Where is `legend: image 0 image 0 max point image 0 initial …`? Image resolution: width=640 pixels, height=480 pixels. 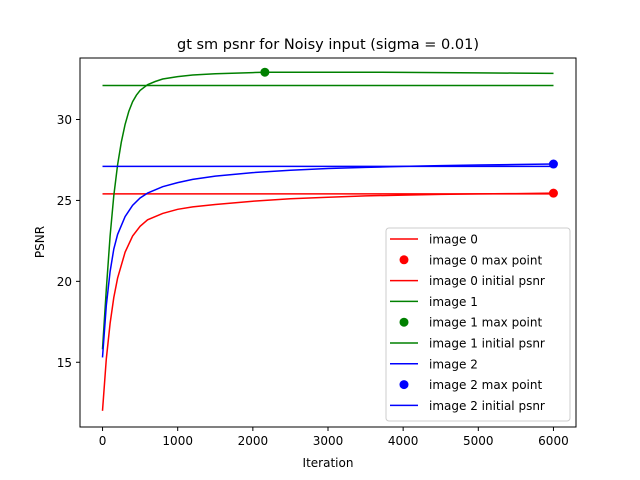
legend: image 0 image 0 max point image 0 initial … is located at coordinates (478, 324).